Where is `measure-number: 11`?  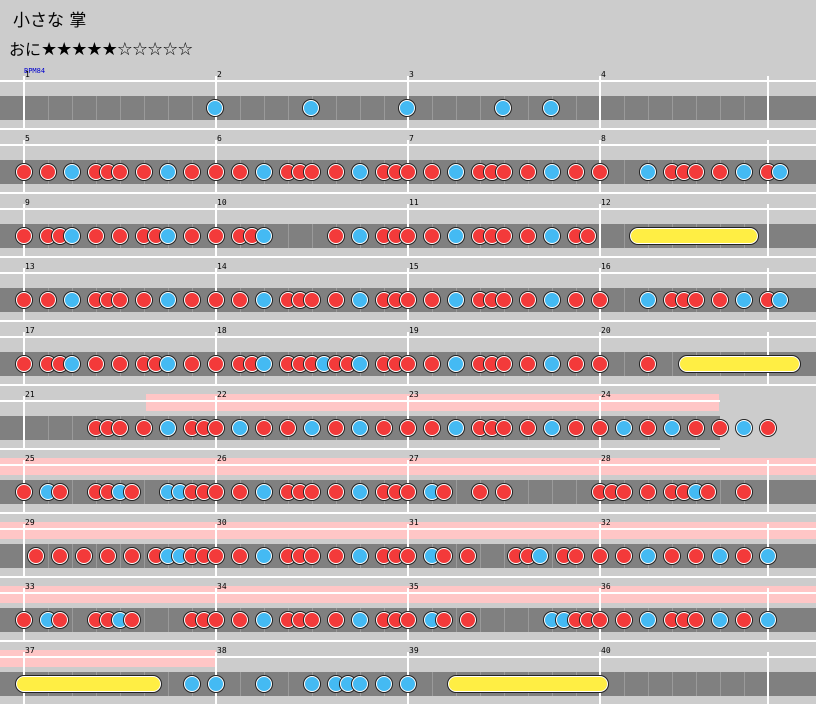
measure-number: 11 is located at coordinates (414, 202).